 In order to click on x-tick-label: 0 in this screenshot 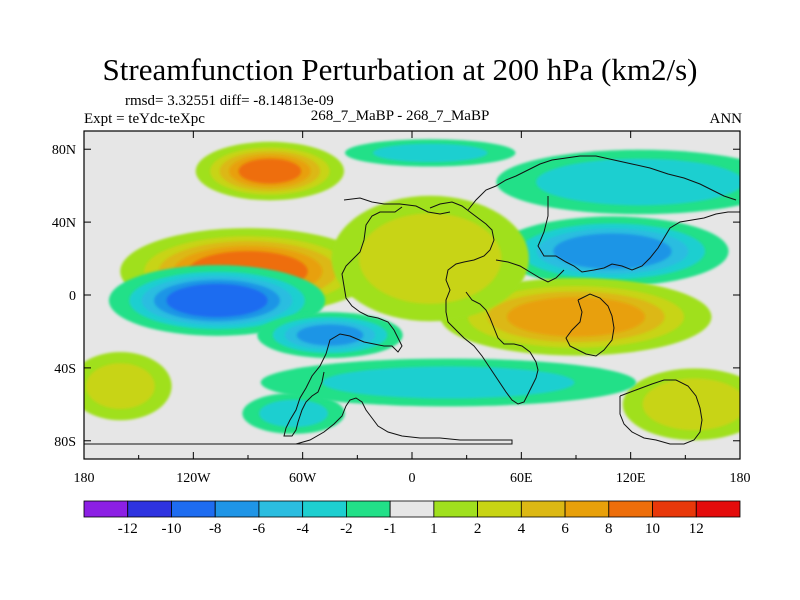, I will do `click(412, 478)`.